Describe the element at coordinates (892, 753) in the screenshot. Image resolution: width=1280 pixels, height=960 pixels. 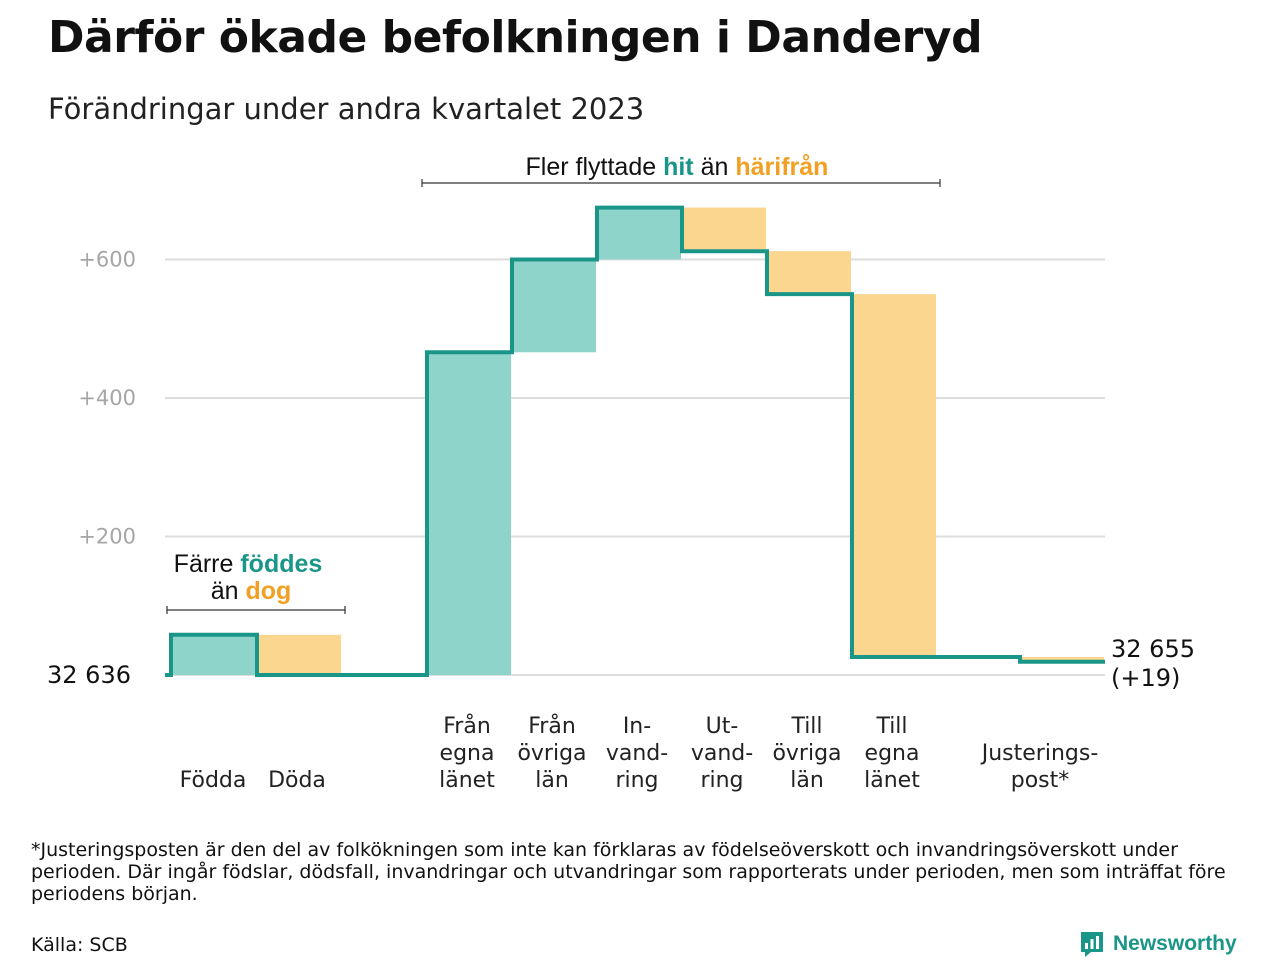
I see `category-label: Till egna länet` at that location.